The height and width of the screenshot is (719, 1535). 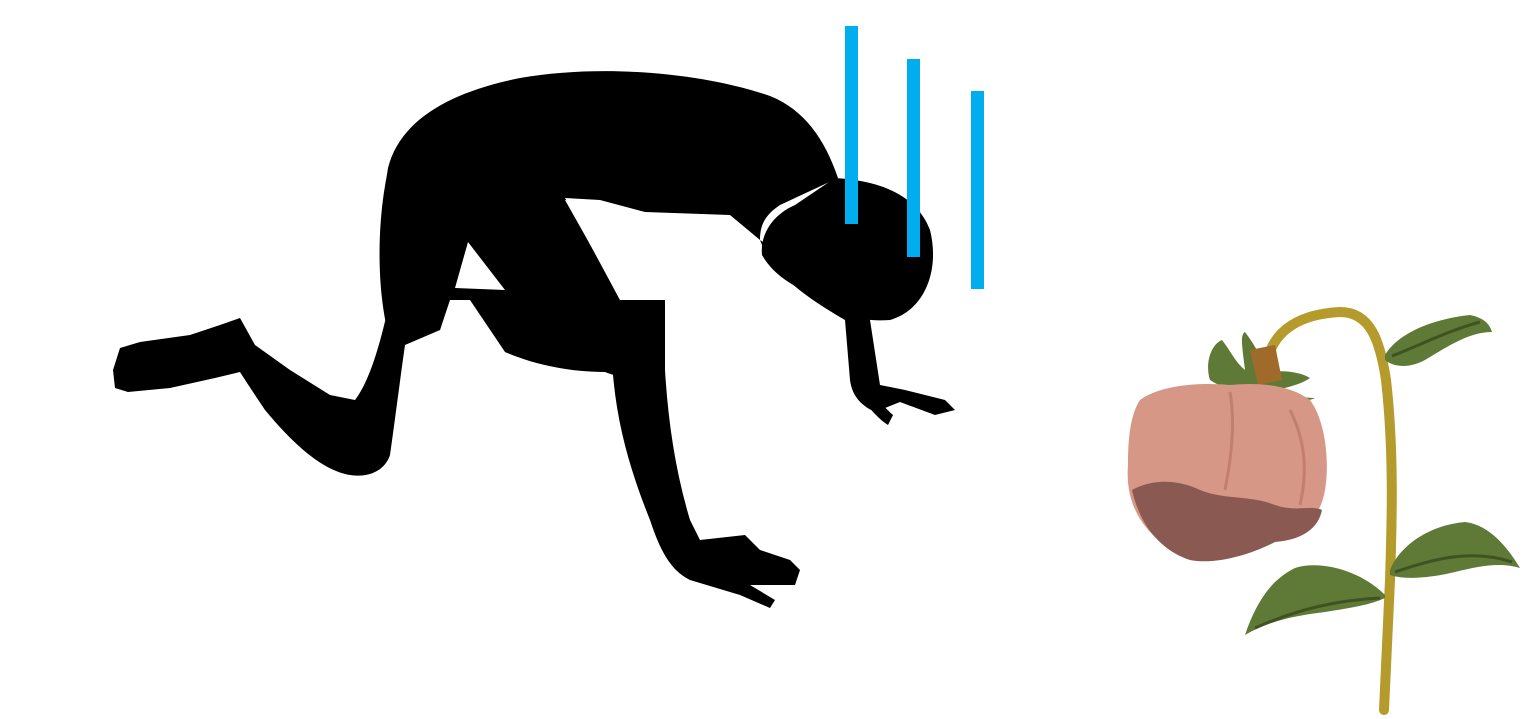 I want to click on rose-stem, so click(x=1330, y=510).